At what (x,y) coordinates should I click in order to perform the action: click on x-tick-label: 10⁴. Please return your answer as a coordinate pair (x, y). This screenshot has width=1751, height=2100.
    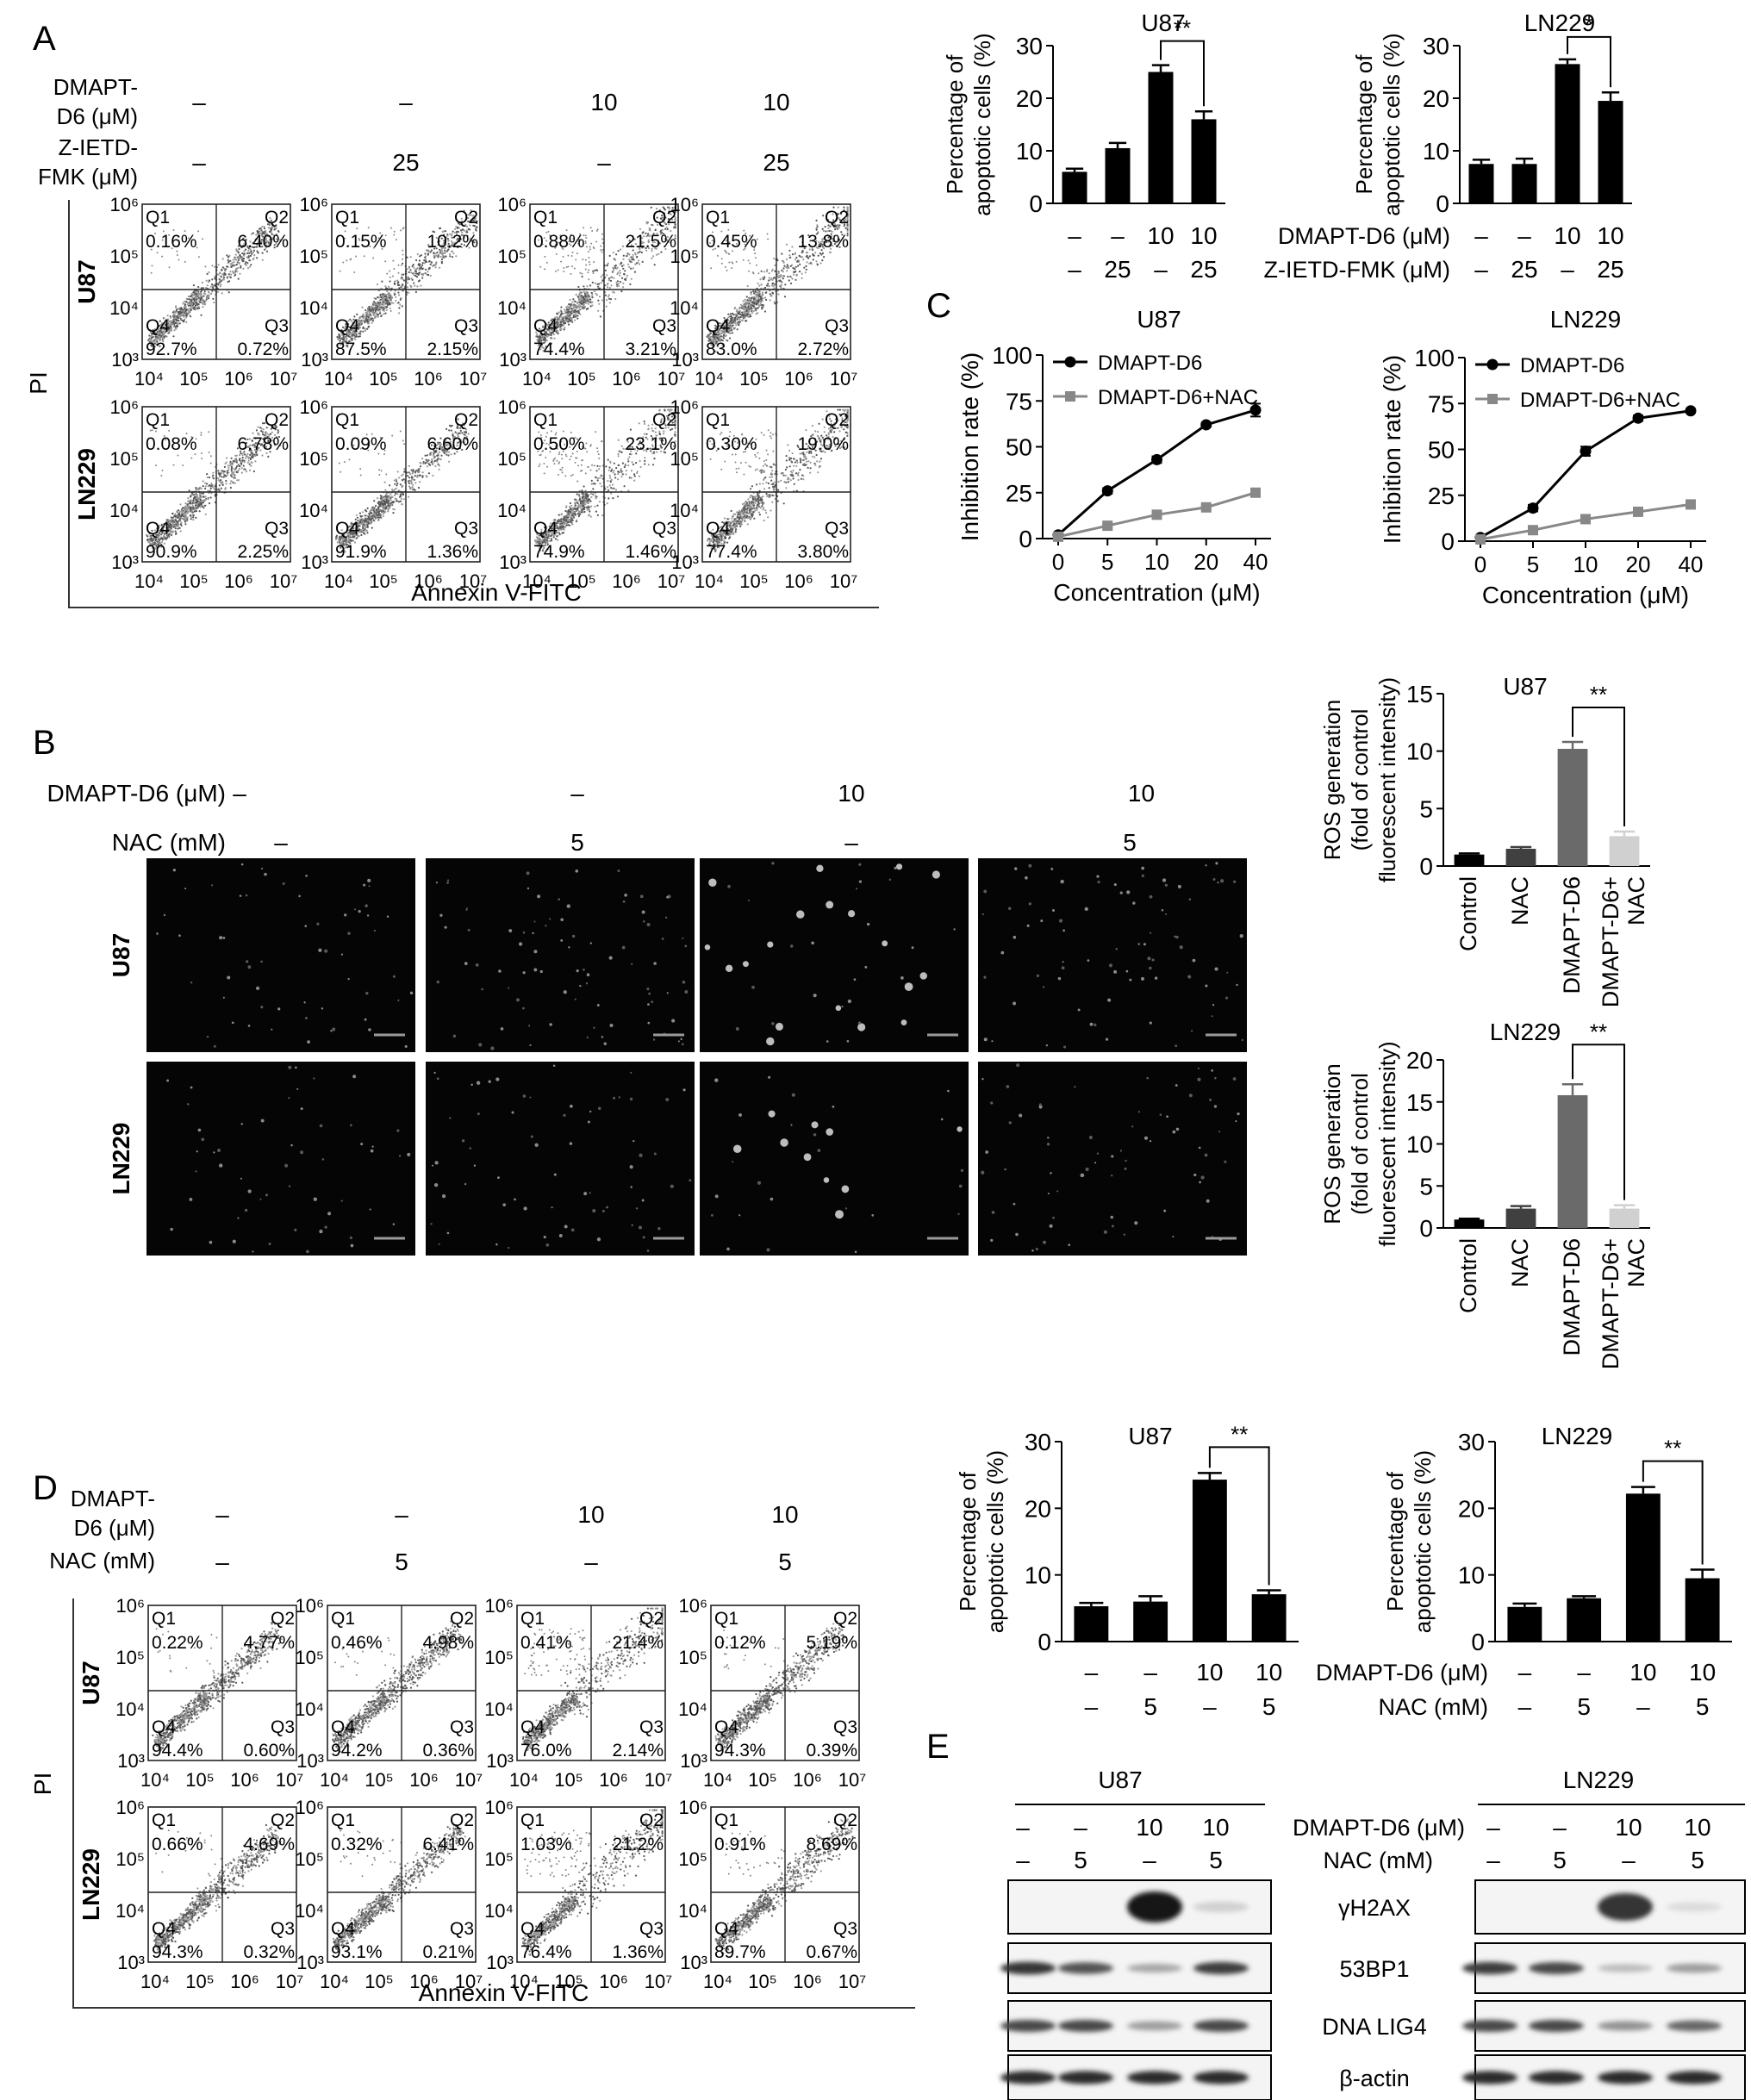
    Looking at the image, I should click on (710, 378).